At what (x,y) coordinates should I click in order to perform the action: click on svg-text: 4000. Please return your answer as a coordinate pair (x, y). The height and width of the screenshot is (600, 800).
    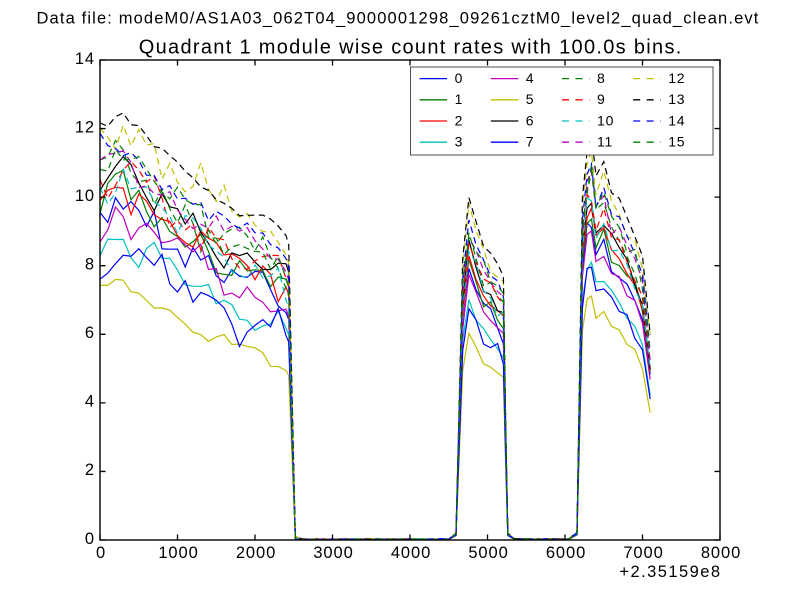
    Looking at the image, I should click on (411, 553).